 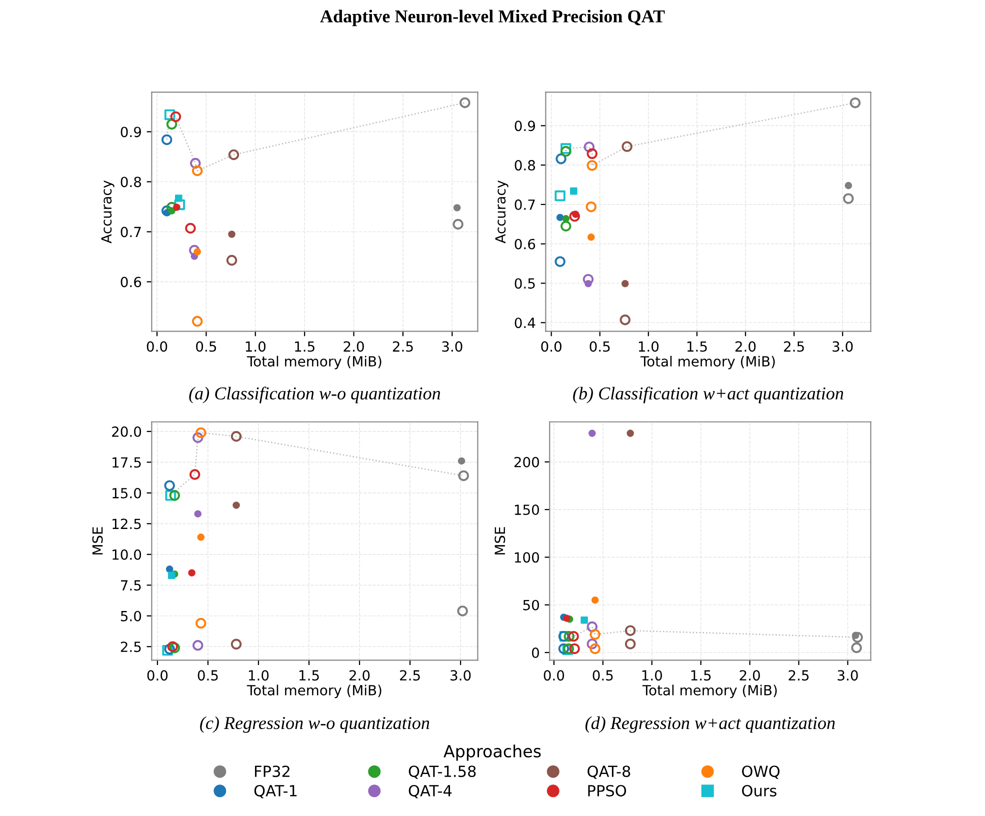 I want to click on legend-label: QAT-1, so click(x=275, y=791).